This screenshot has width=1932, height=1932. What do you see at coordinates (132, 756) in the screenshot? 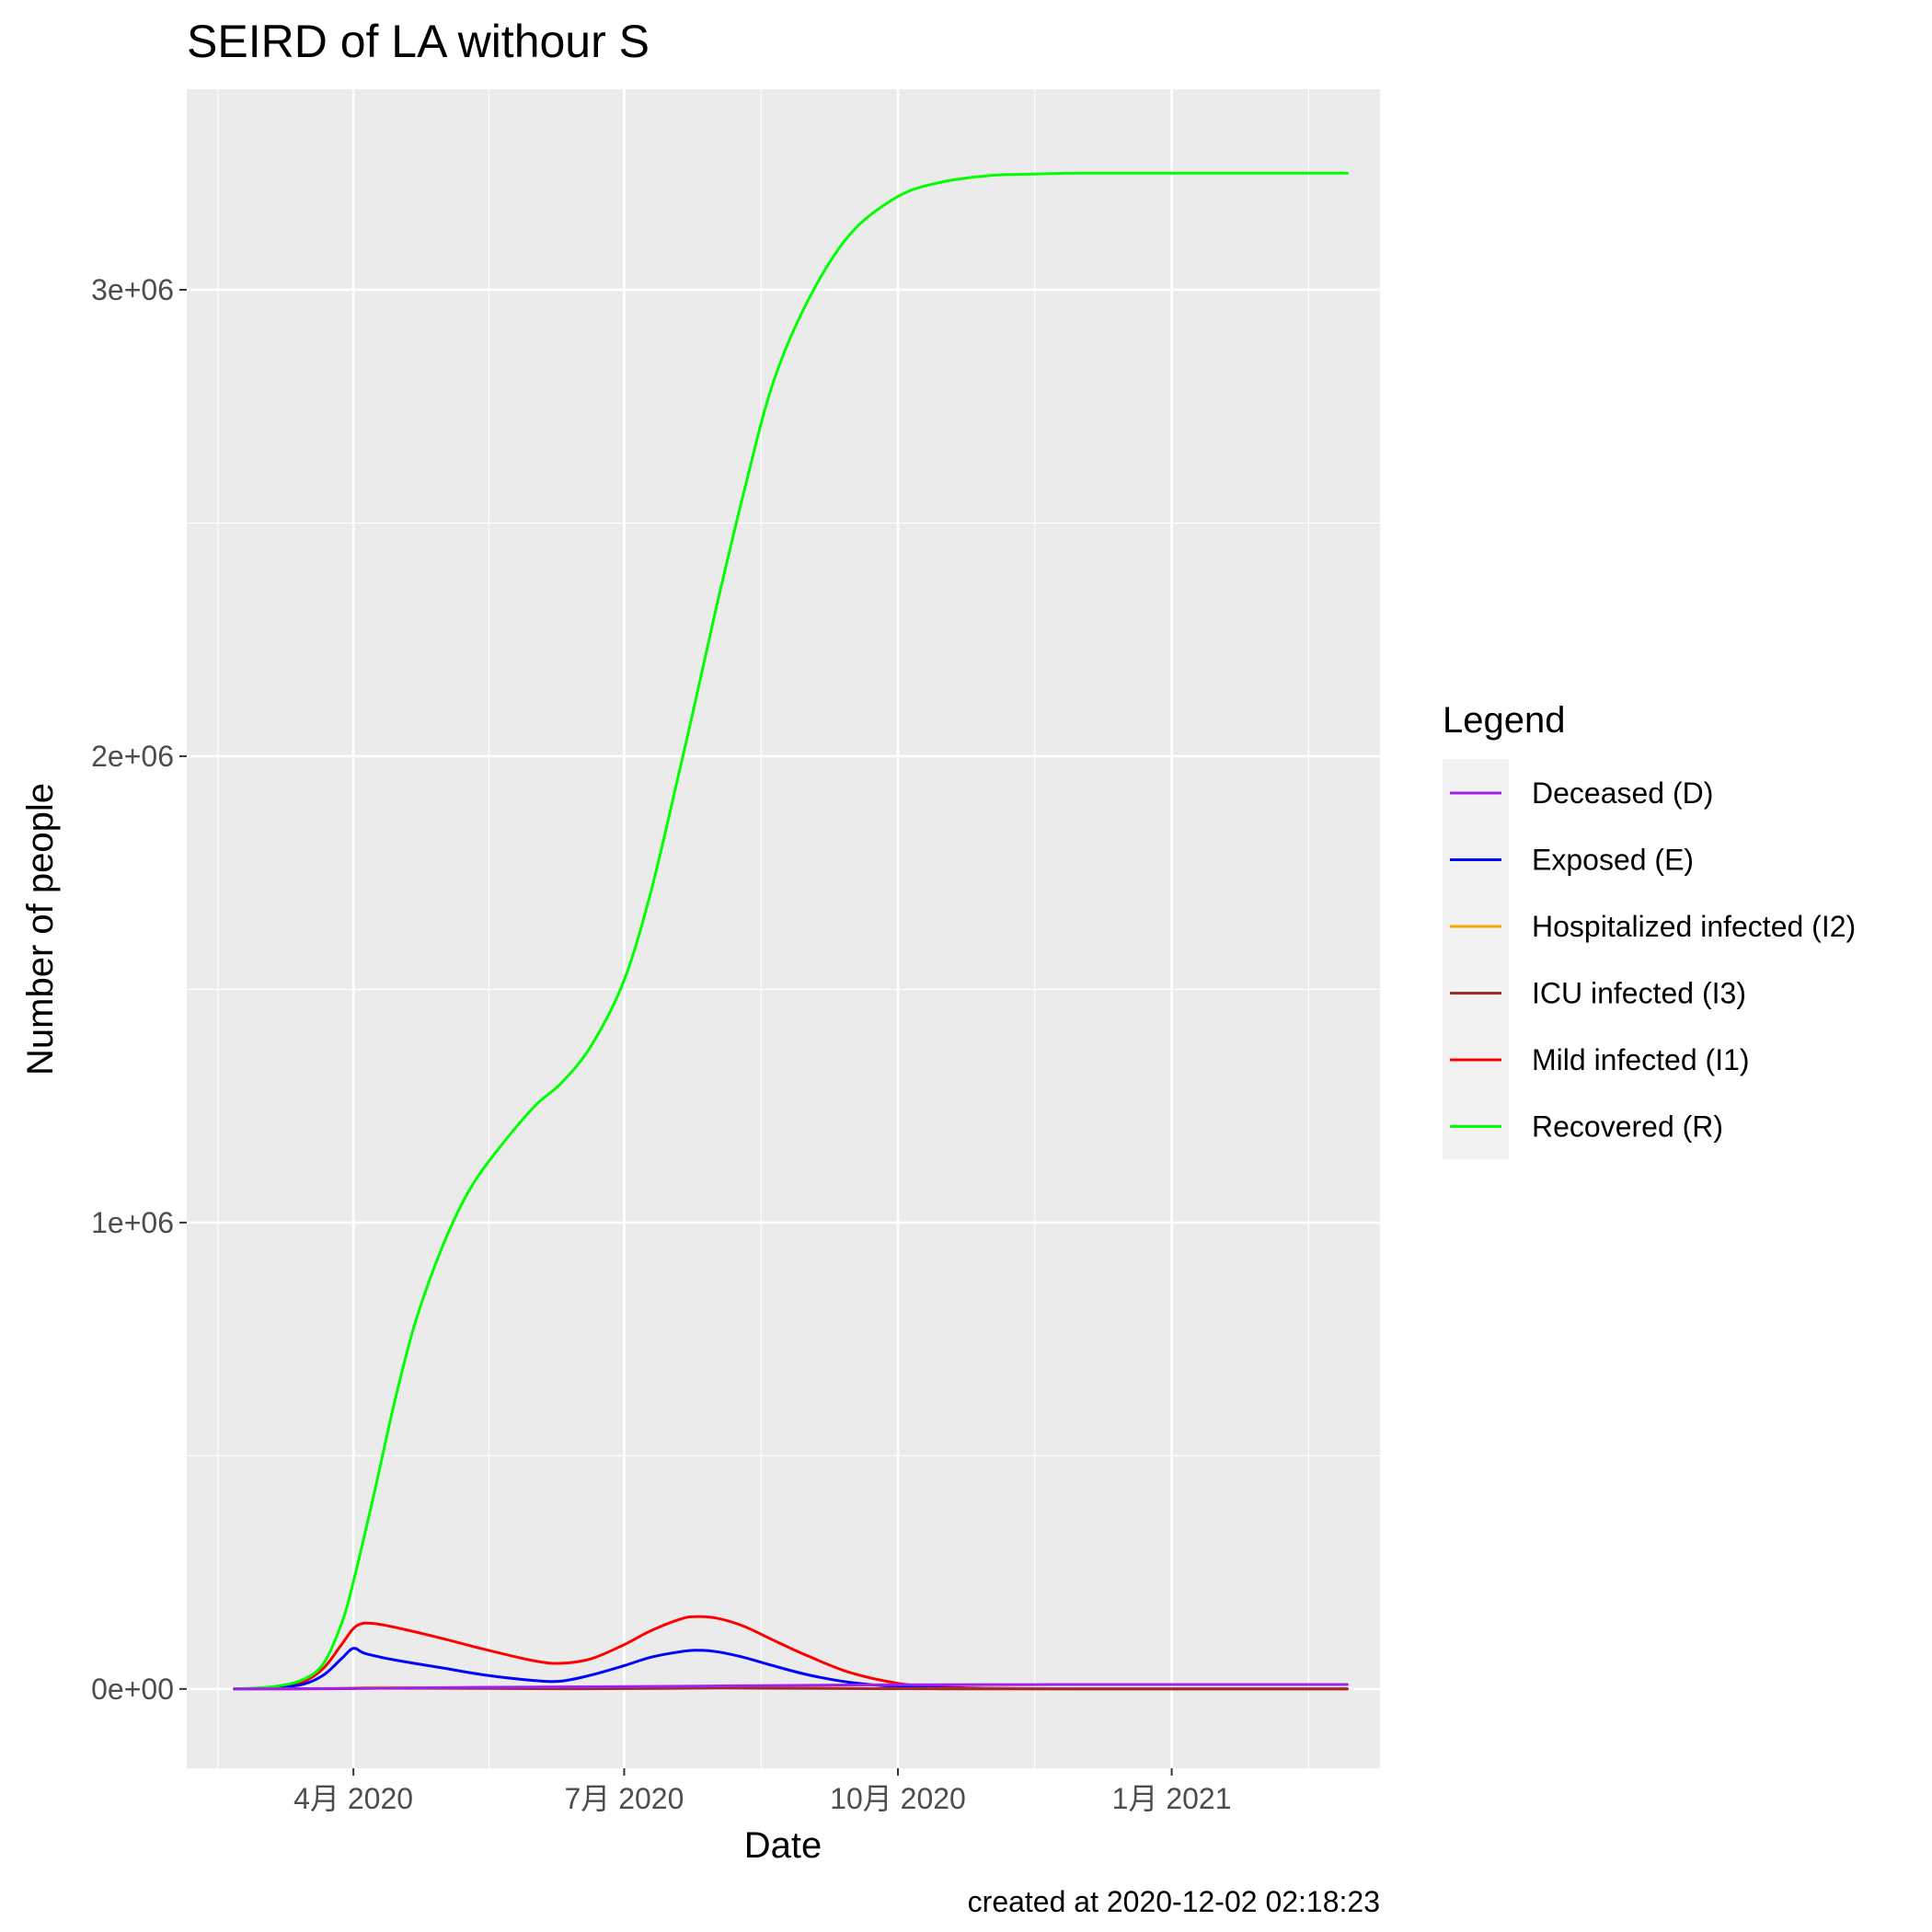
I see `y-tick-label: 2e+06` at bounding box center [132, 756].